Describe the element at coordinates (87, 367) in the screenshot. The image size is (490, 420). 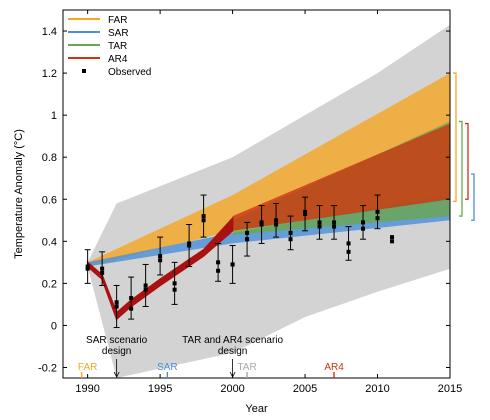
I see `report-label-far: FAR` at that location.